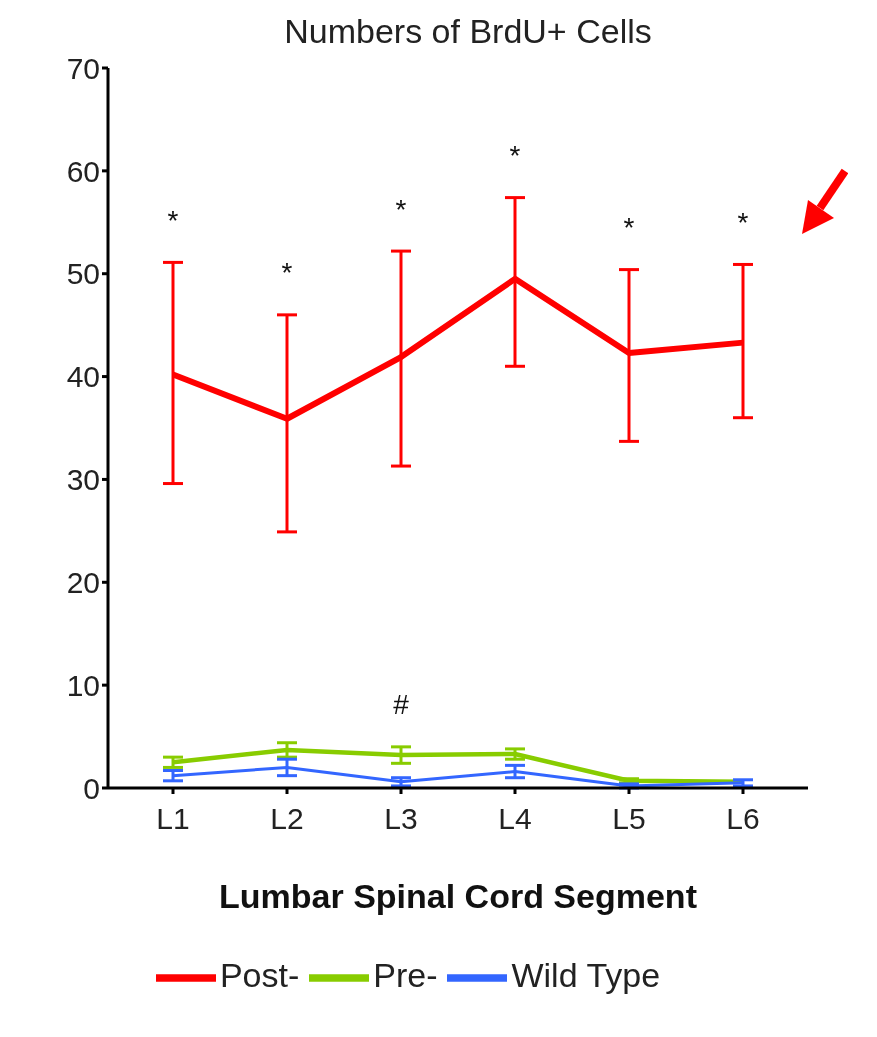  Describe the element at coordinates (586, 974) in the screenshot. I see `legend-label: Wild Type` at that location.